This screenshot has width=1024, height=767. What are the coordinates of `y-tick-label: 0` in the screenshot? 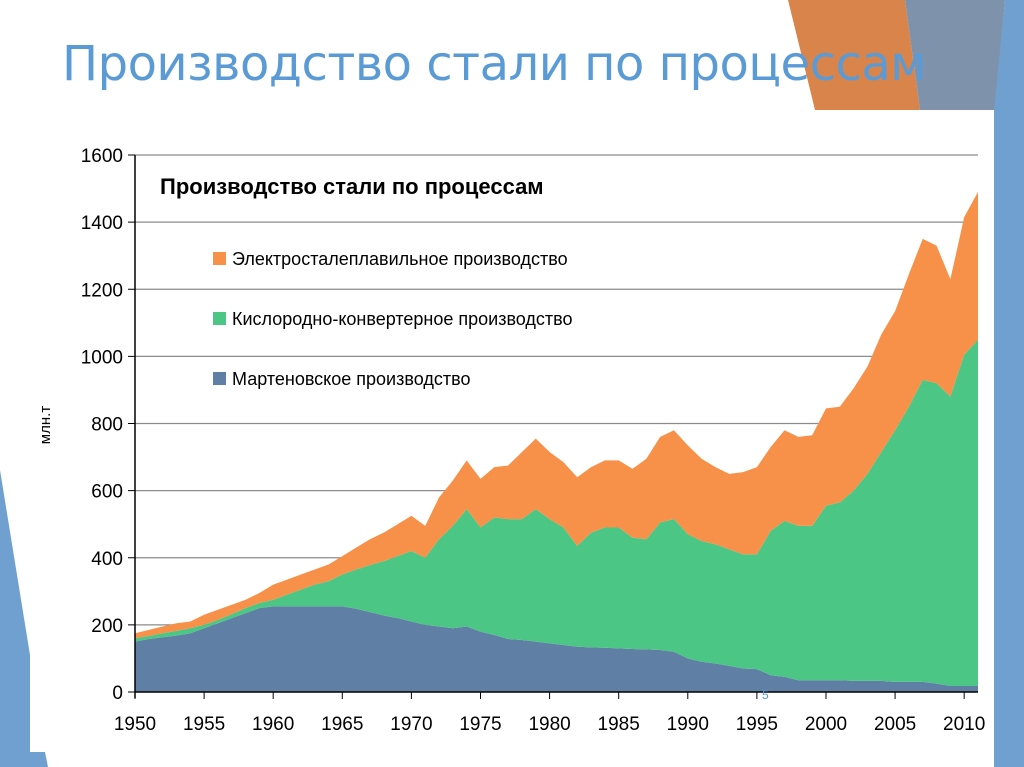 It's located at (117, 693).